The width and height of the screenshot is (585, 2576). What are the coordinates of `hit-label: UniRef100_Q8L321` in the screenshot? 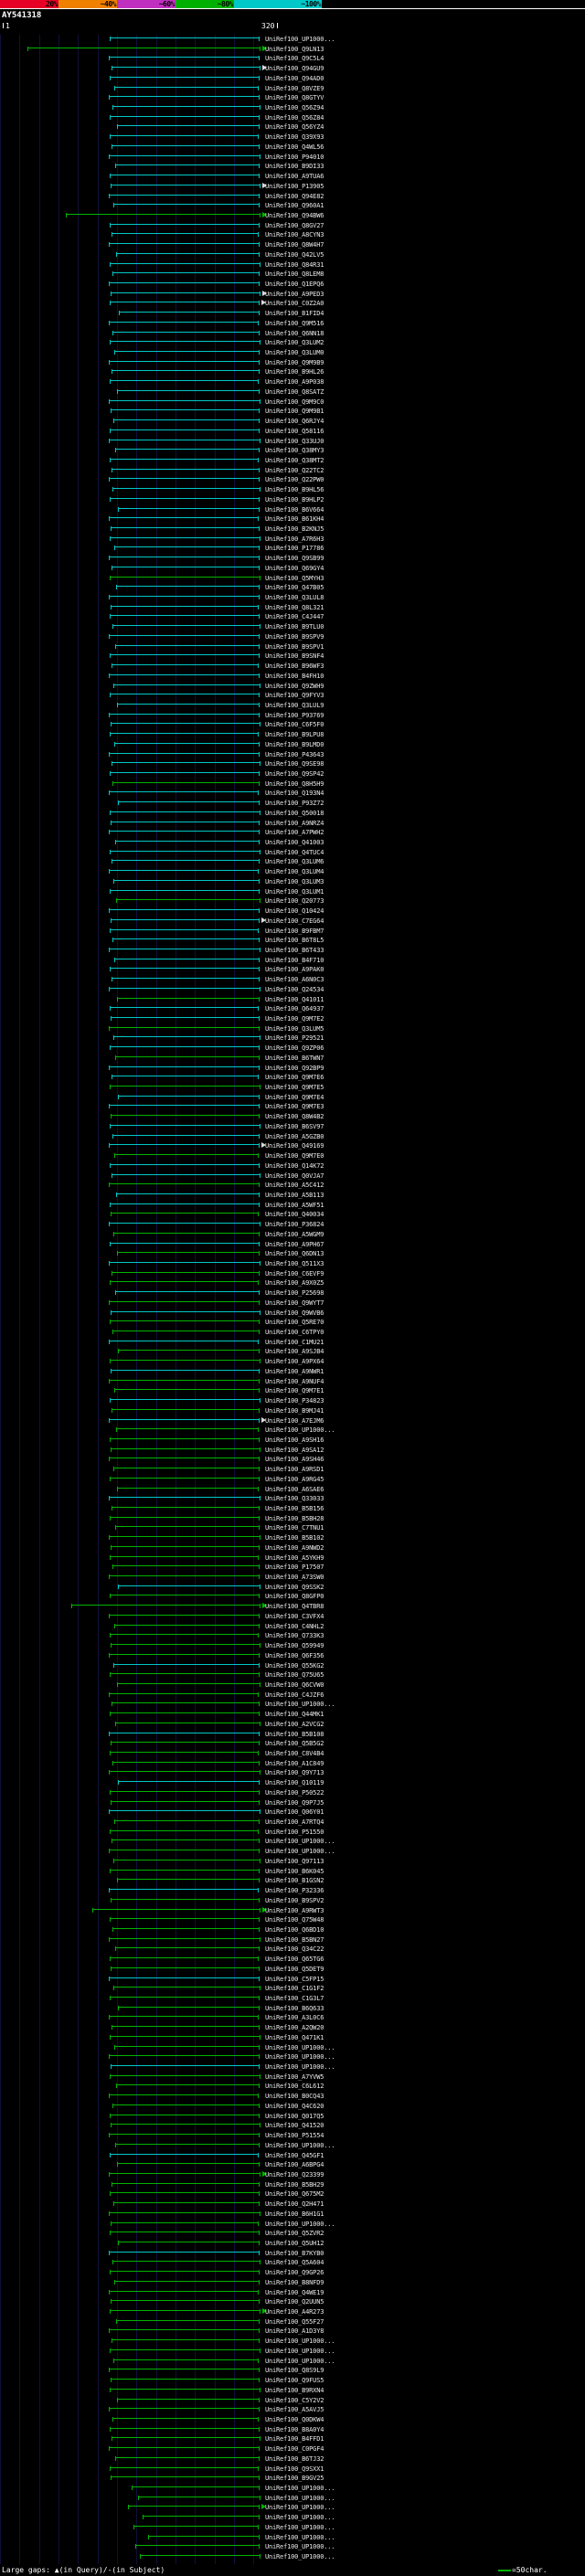 It's located at (295, 607).